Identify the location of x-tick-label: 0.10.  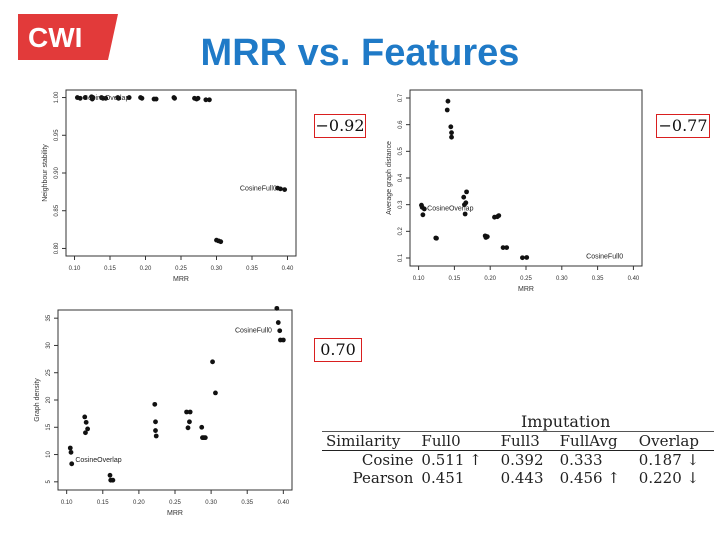
(67, 503).